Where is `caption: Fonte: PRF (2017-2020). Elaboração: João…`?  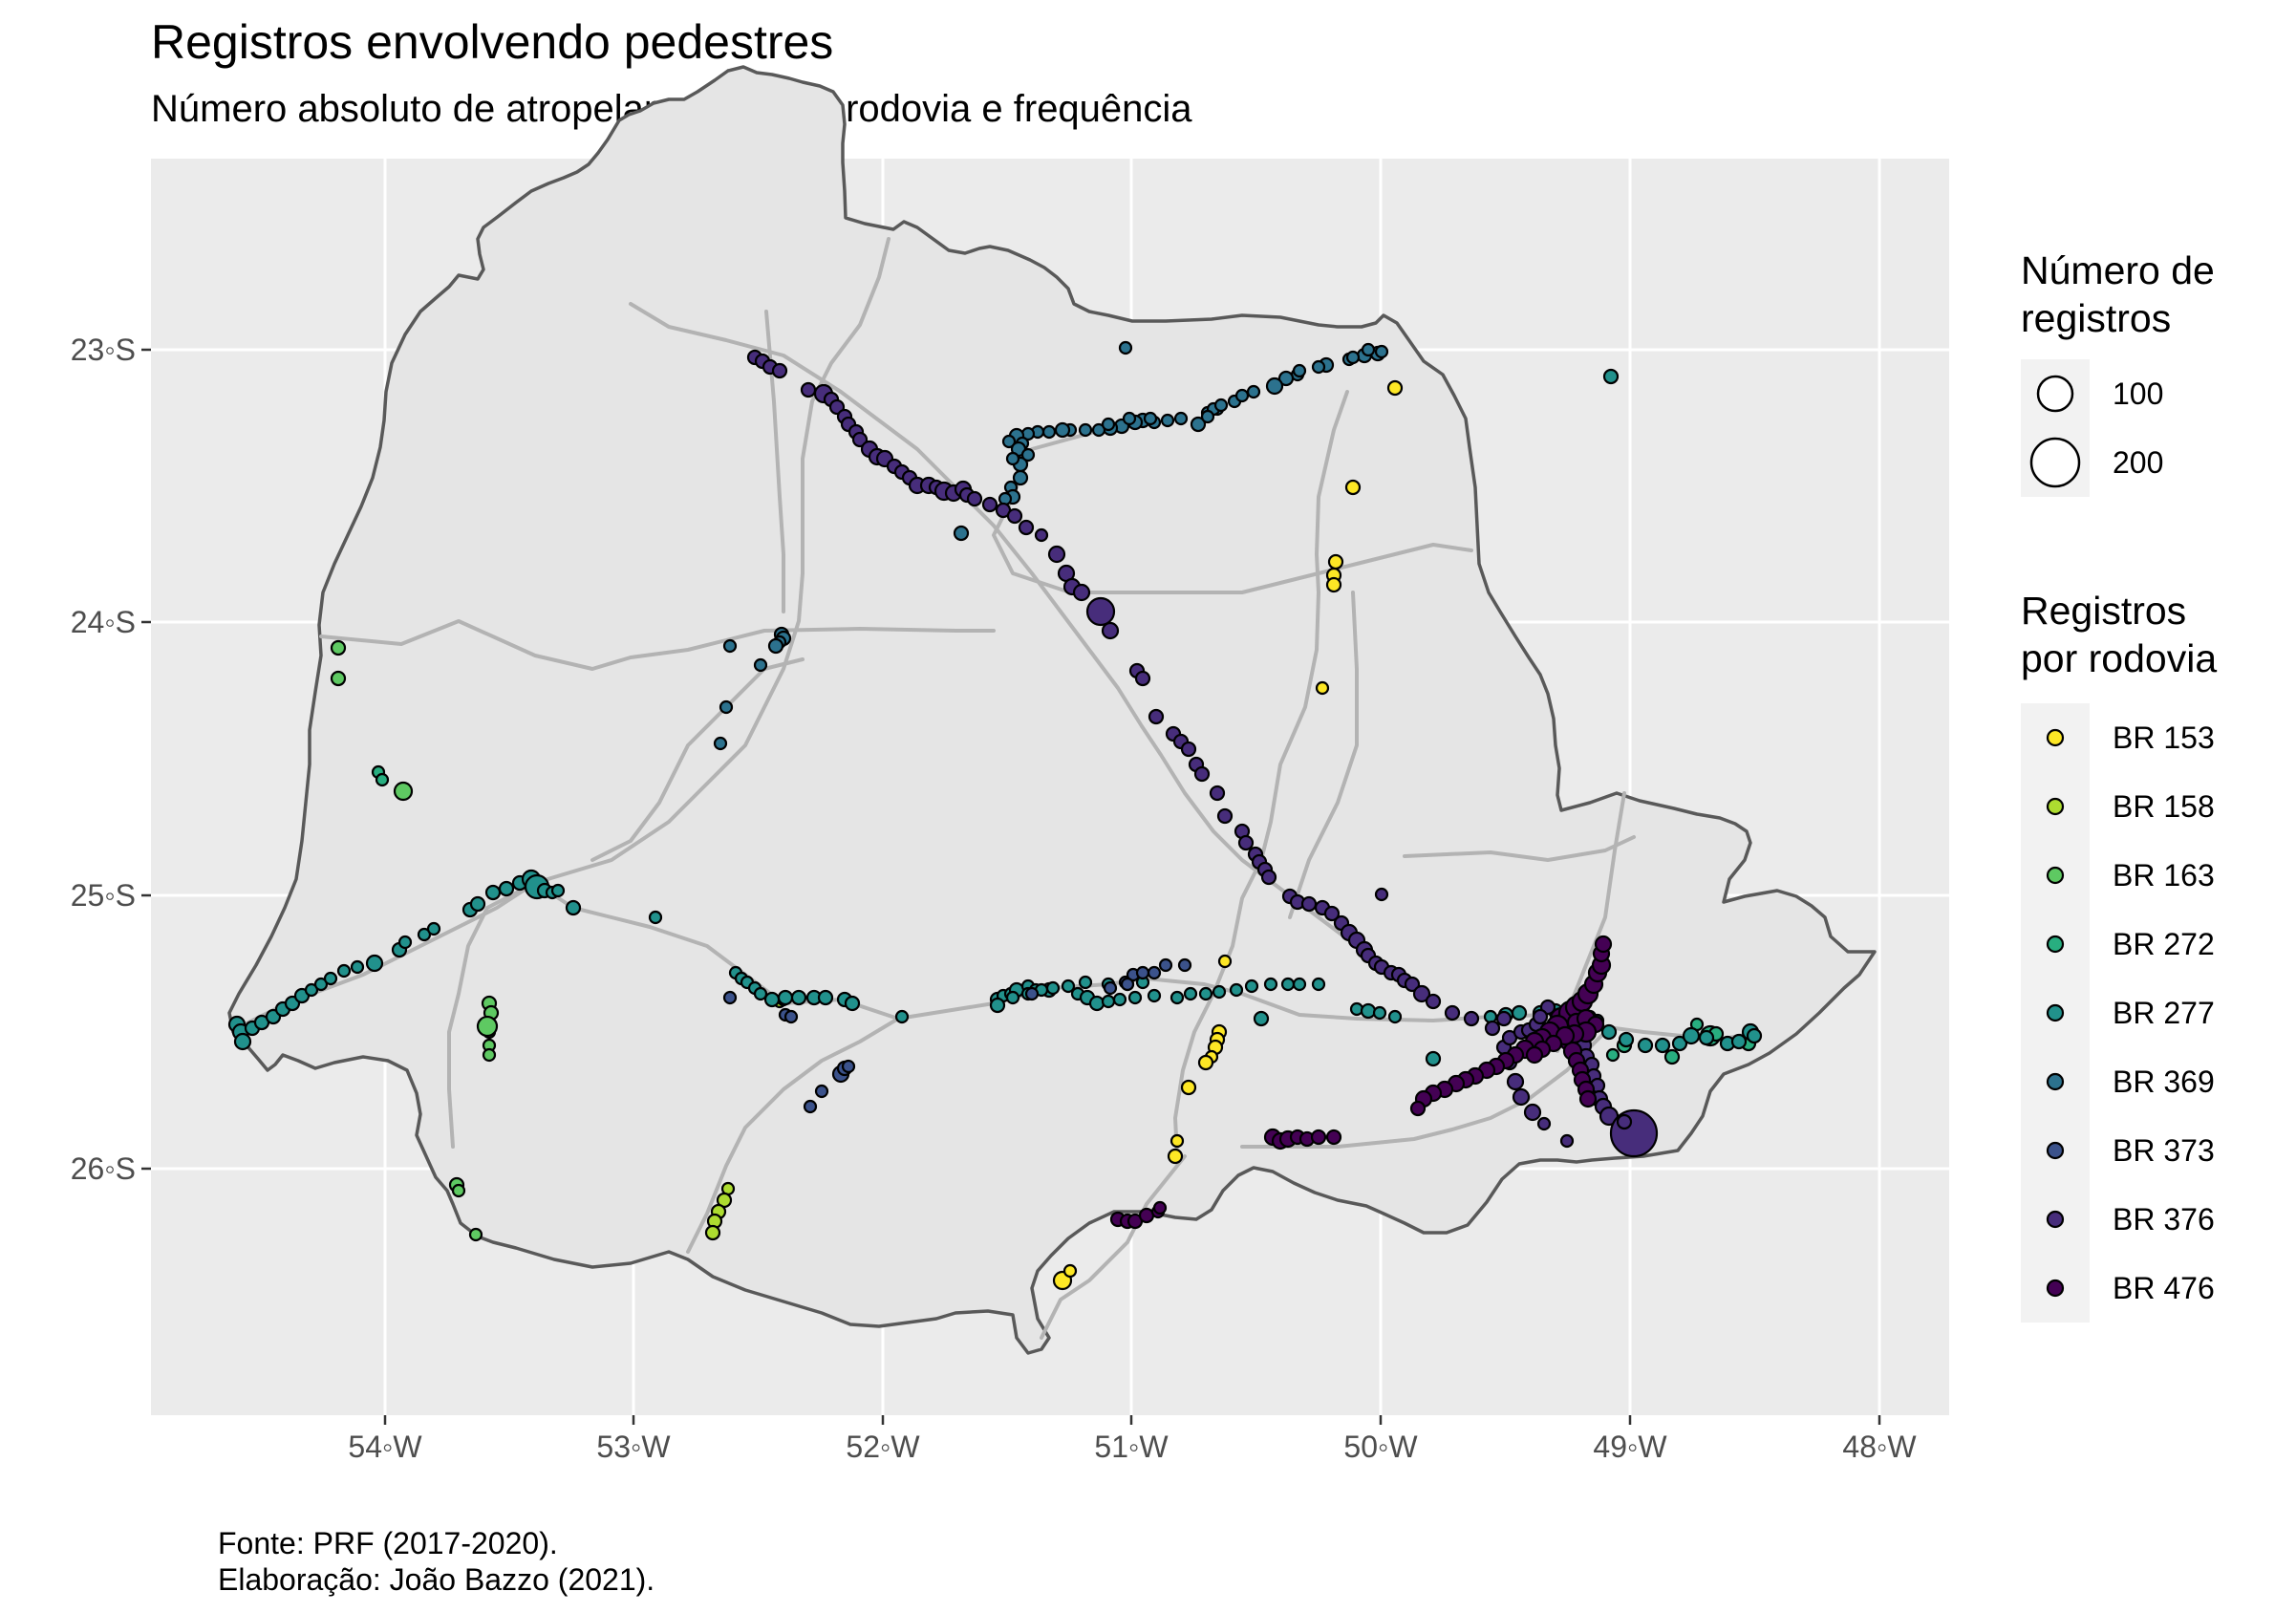 caption: Fonte: PRF (2017-2020). Elaboração: João… is located at coordinates (437, 1561).